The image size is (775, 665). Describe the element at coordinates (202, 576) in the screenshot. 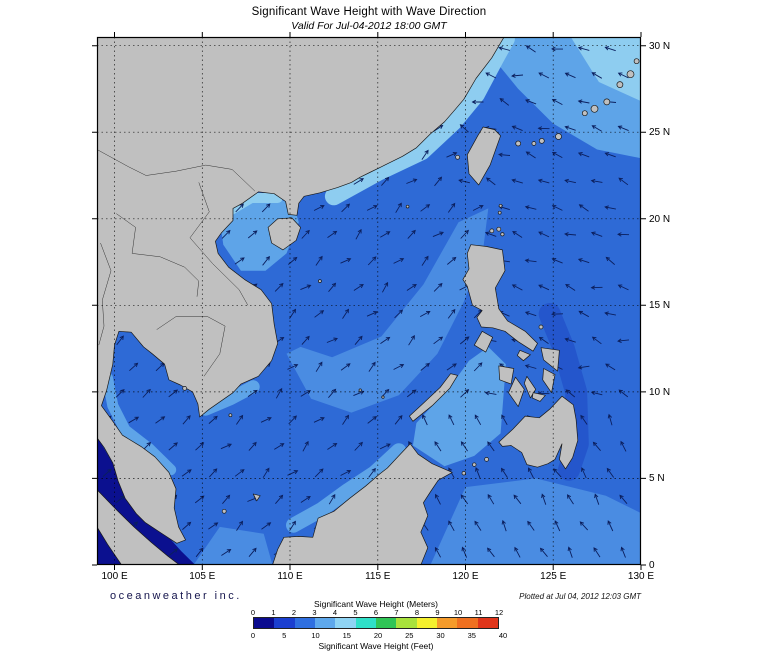

I see `lon-label-105: 105 E` at that location.